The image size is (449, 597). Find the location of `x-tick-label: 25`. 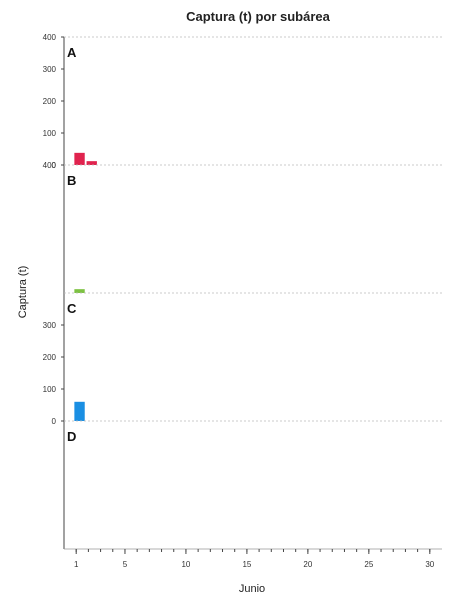

x-tick-label: 25 is located at coordinates (368, 564).